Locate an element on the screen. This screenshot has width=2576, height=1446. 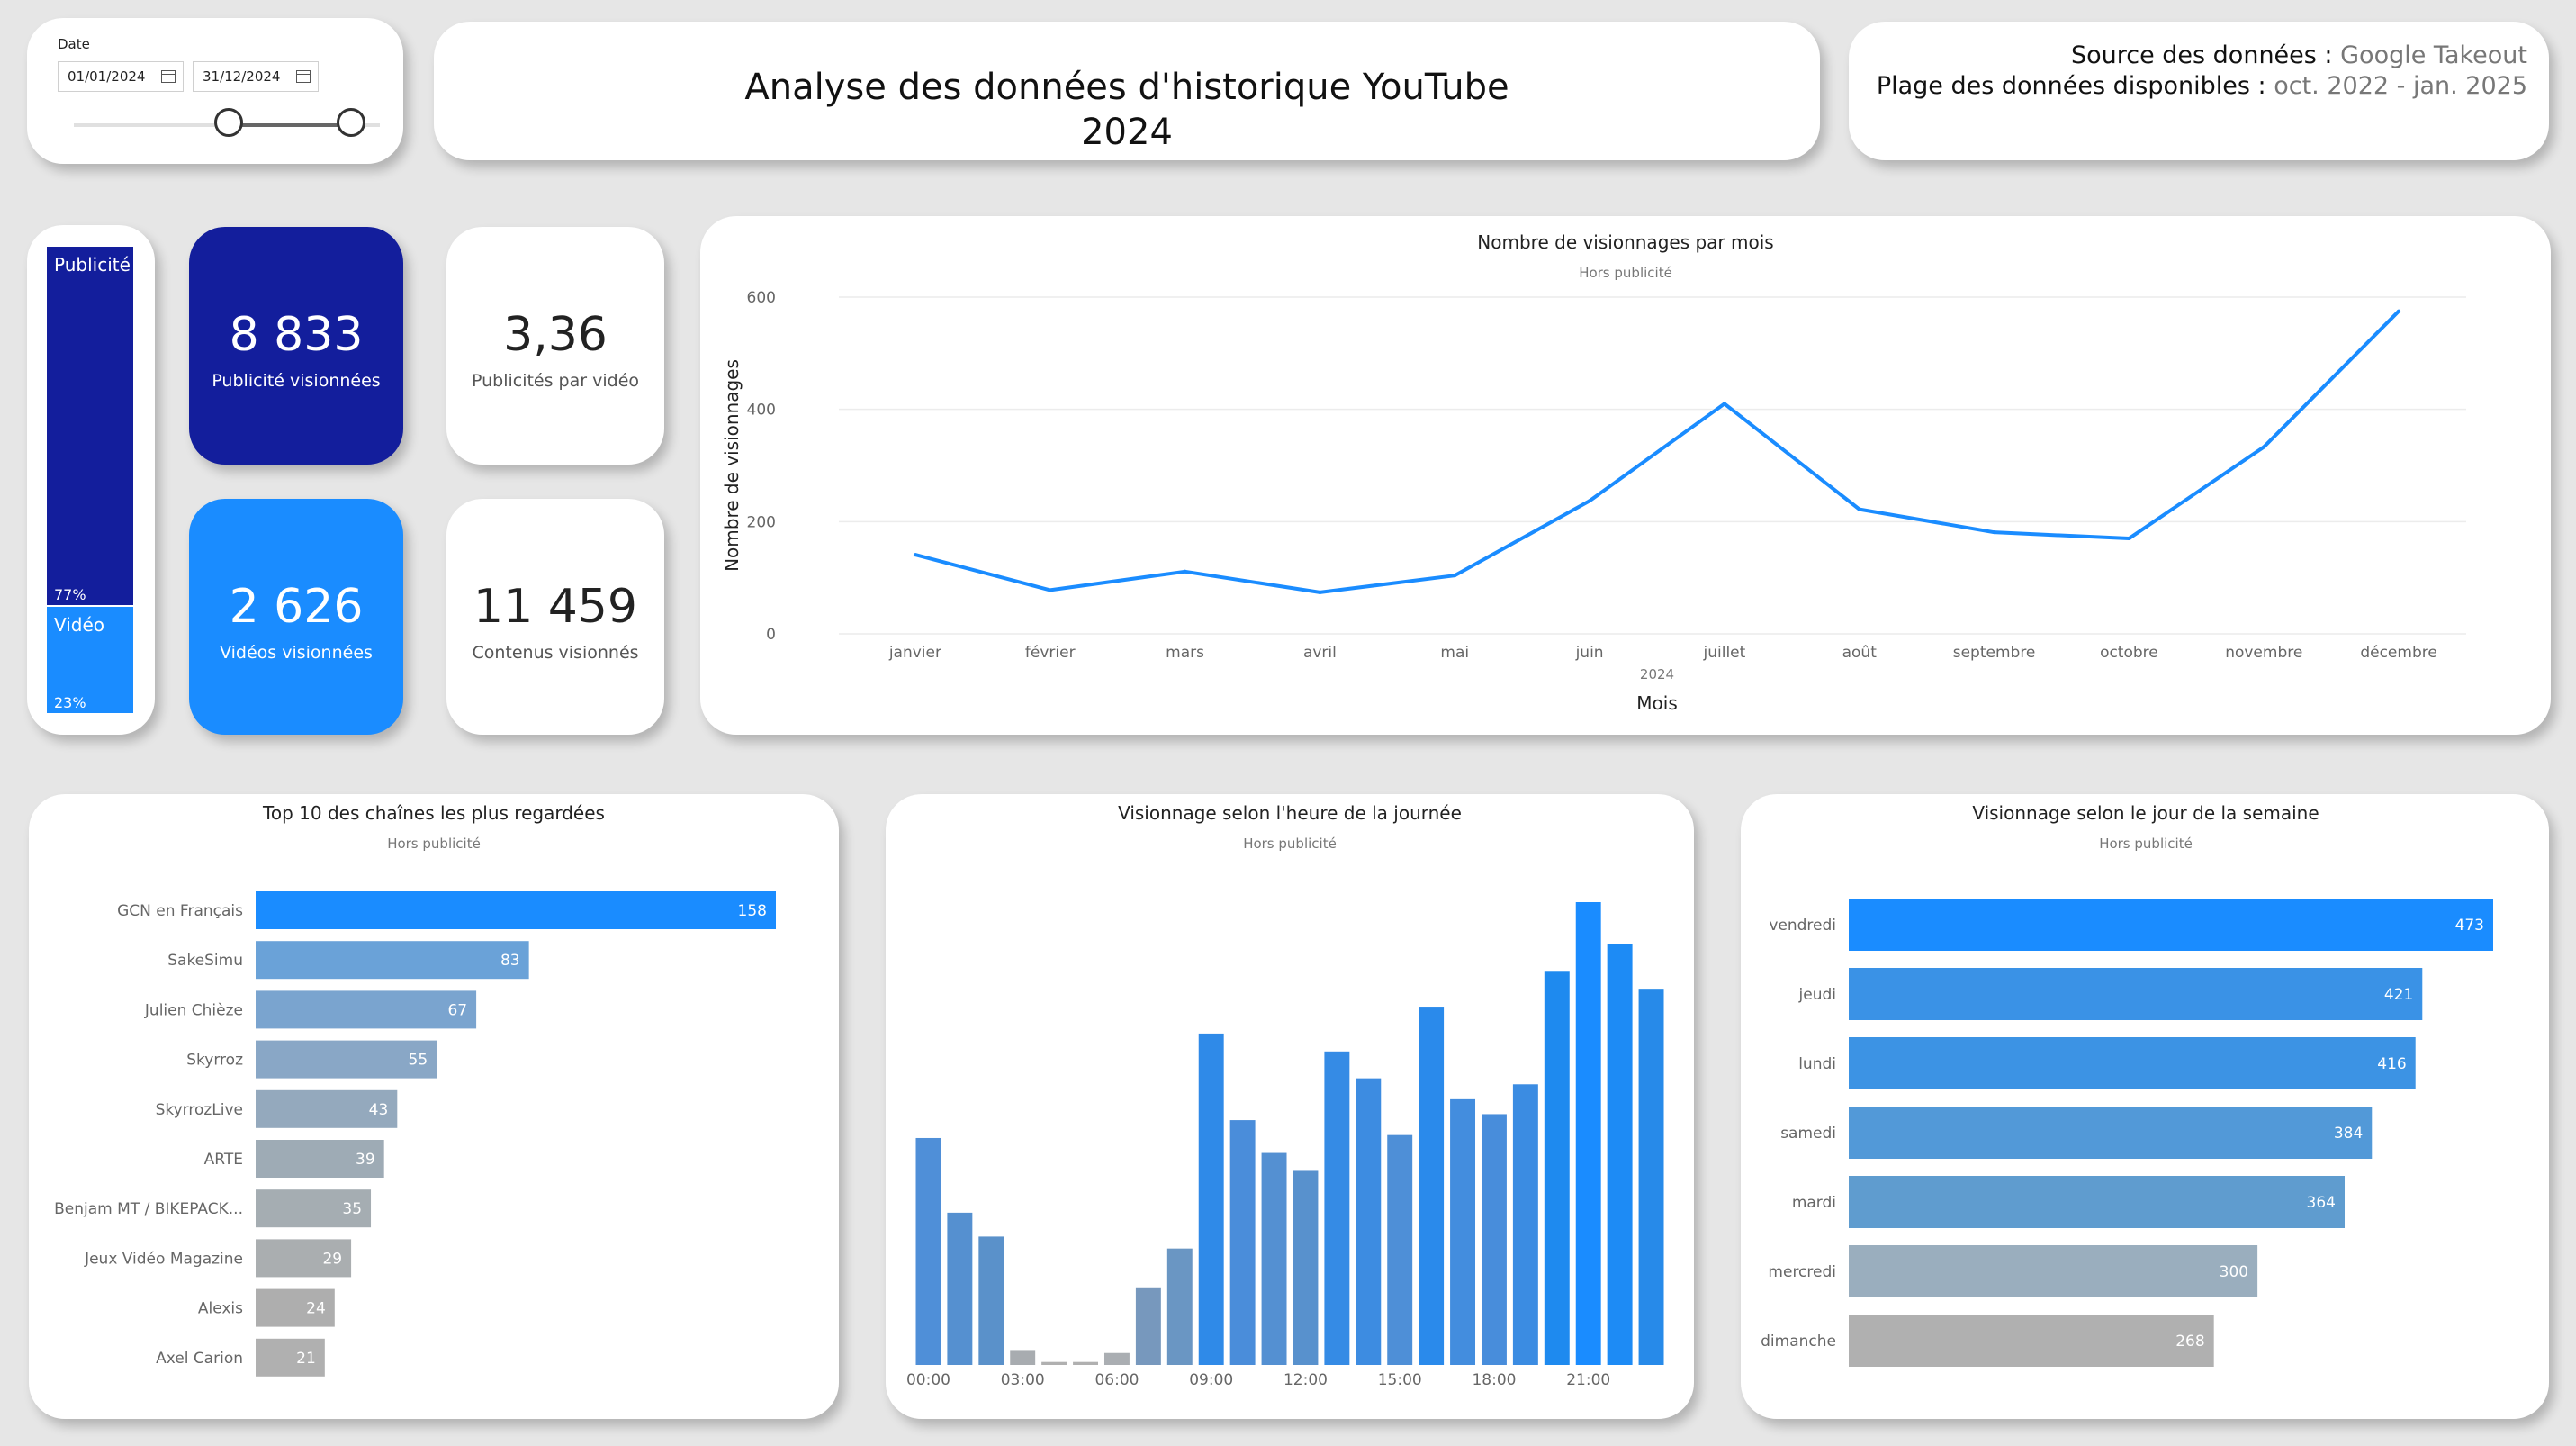
category-label: Skyrroz is located at coordinates (214, 1061).